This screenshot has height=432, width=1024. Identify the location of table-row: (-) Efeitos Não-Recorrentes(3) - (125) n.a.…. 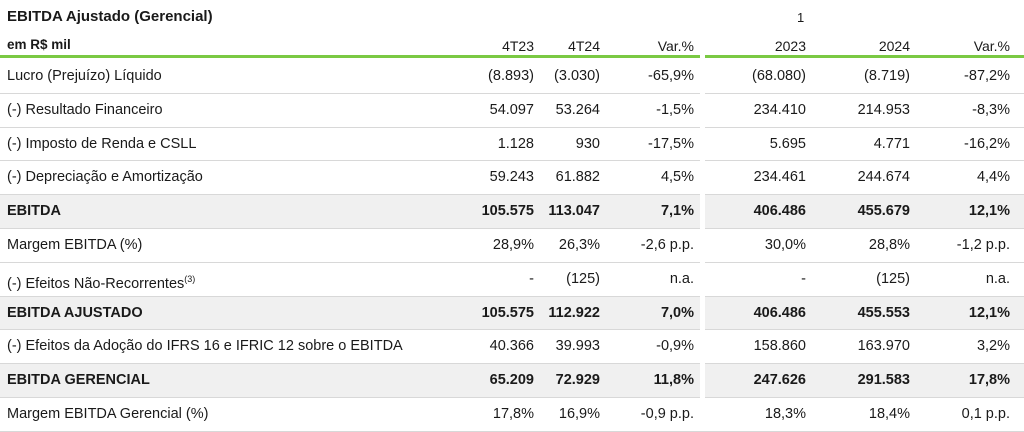
(512, 280).